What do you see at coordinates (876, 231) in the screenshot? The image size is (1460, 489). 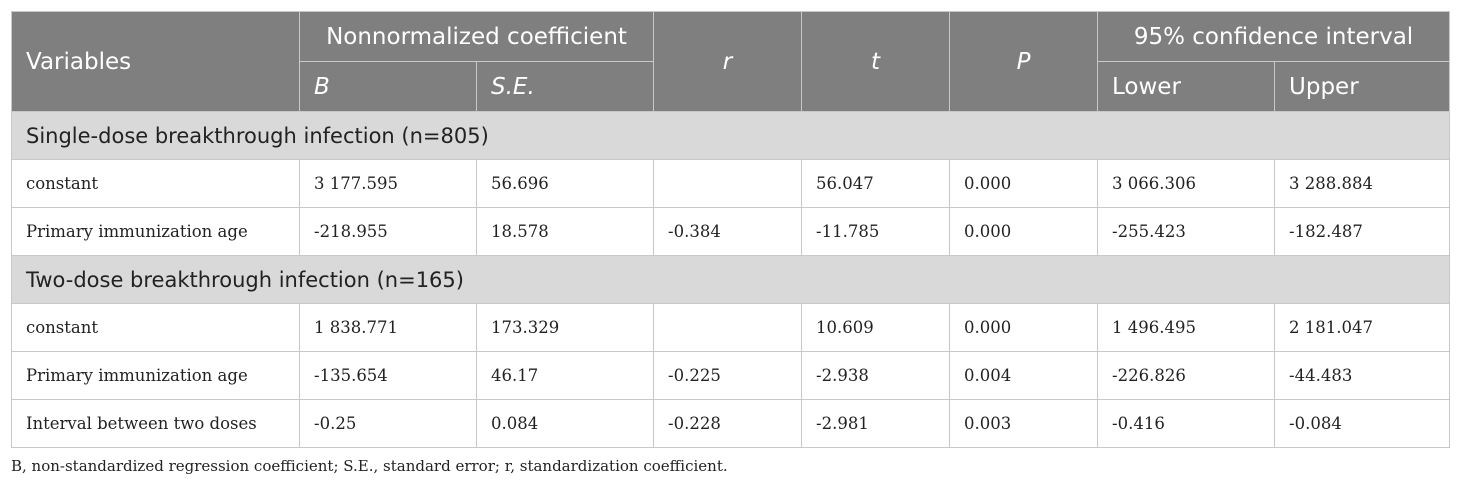 I see `table-cell: -11.785` at bounding box center [876, 231].